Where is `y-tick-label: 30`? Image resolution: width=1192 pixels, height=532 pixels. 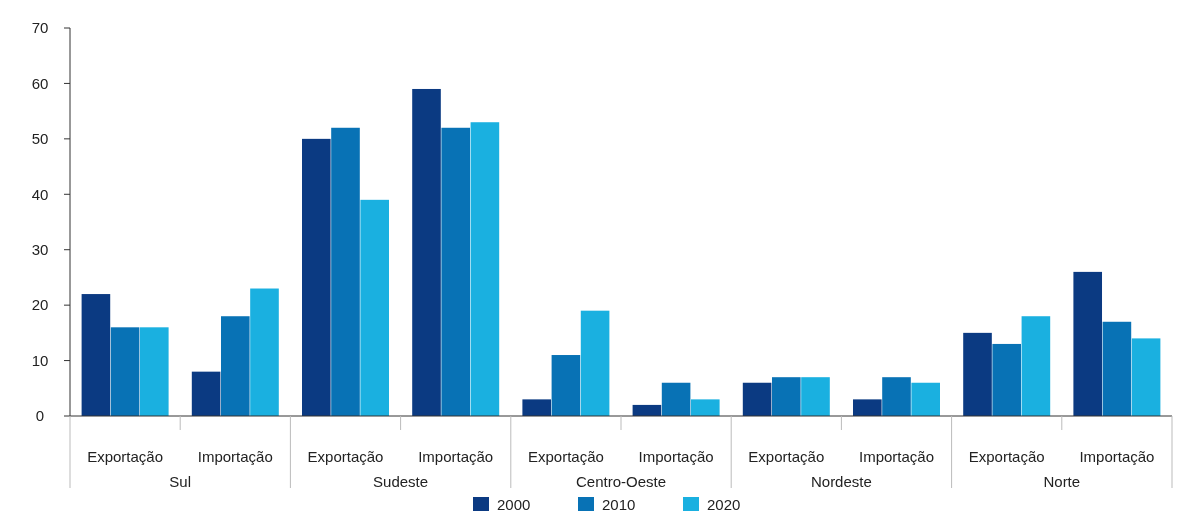 y-tick-label: 30 is located at coordinates (40, 249).